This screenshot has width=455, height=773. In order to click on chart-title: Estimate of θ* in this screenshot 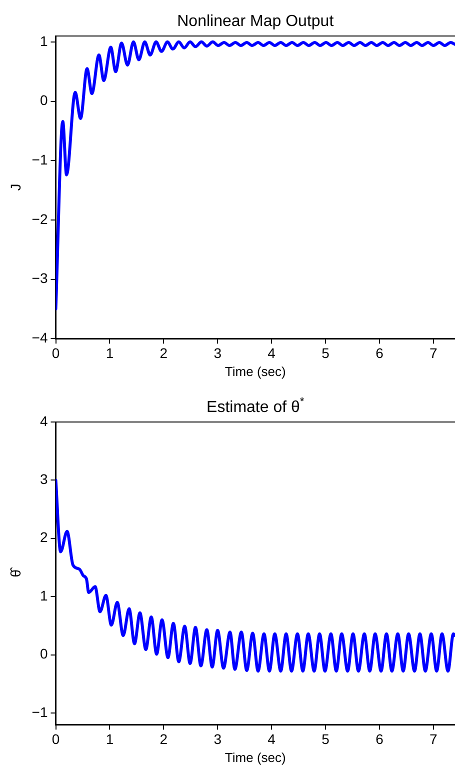, I will do `click(255, 406)`.